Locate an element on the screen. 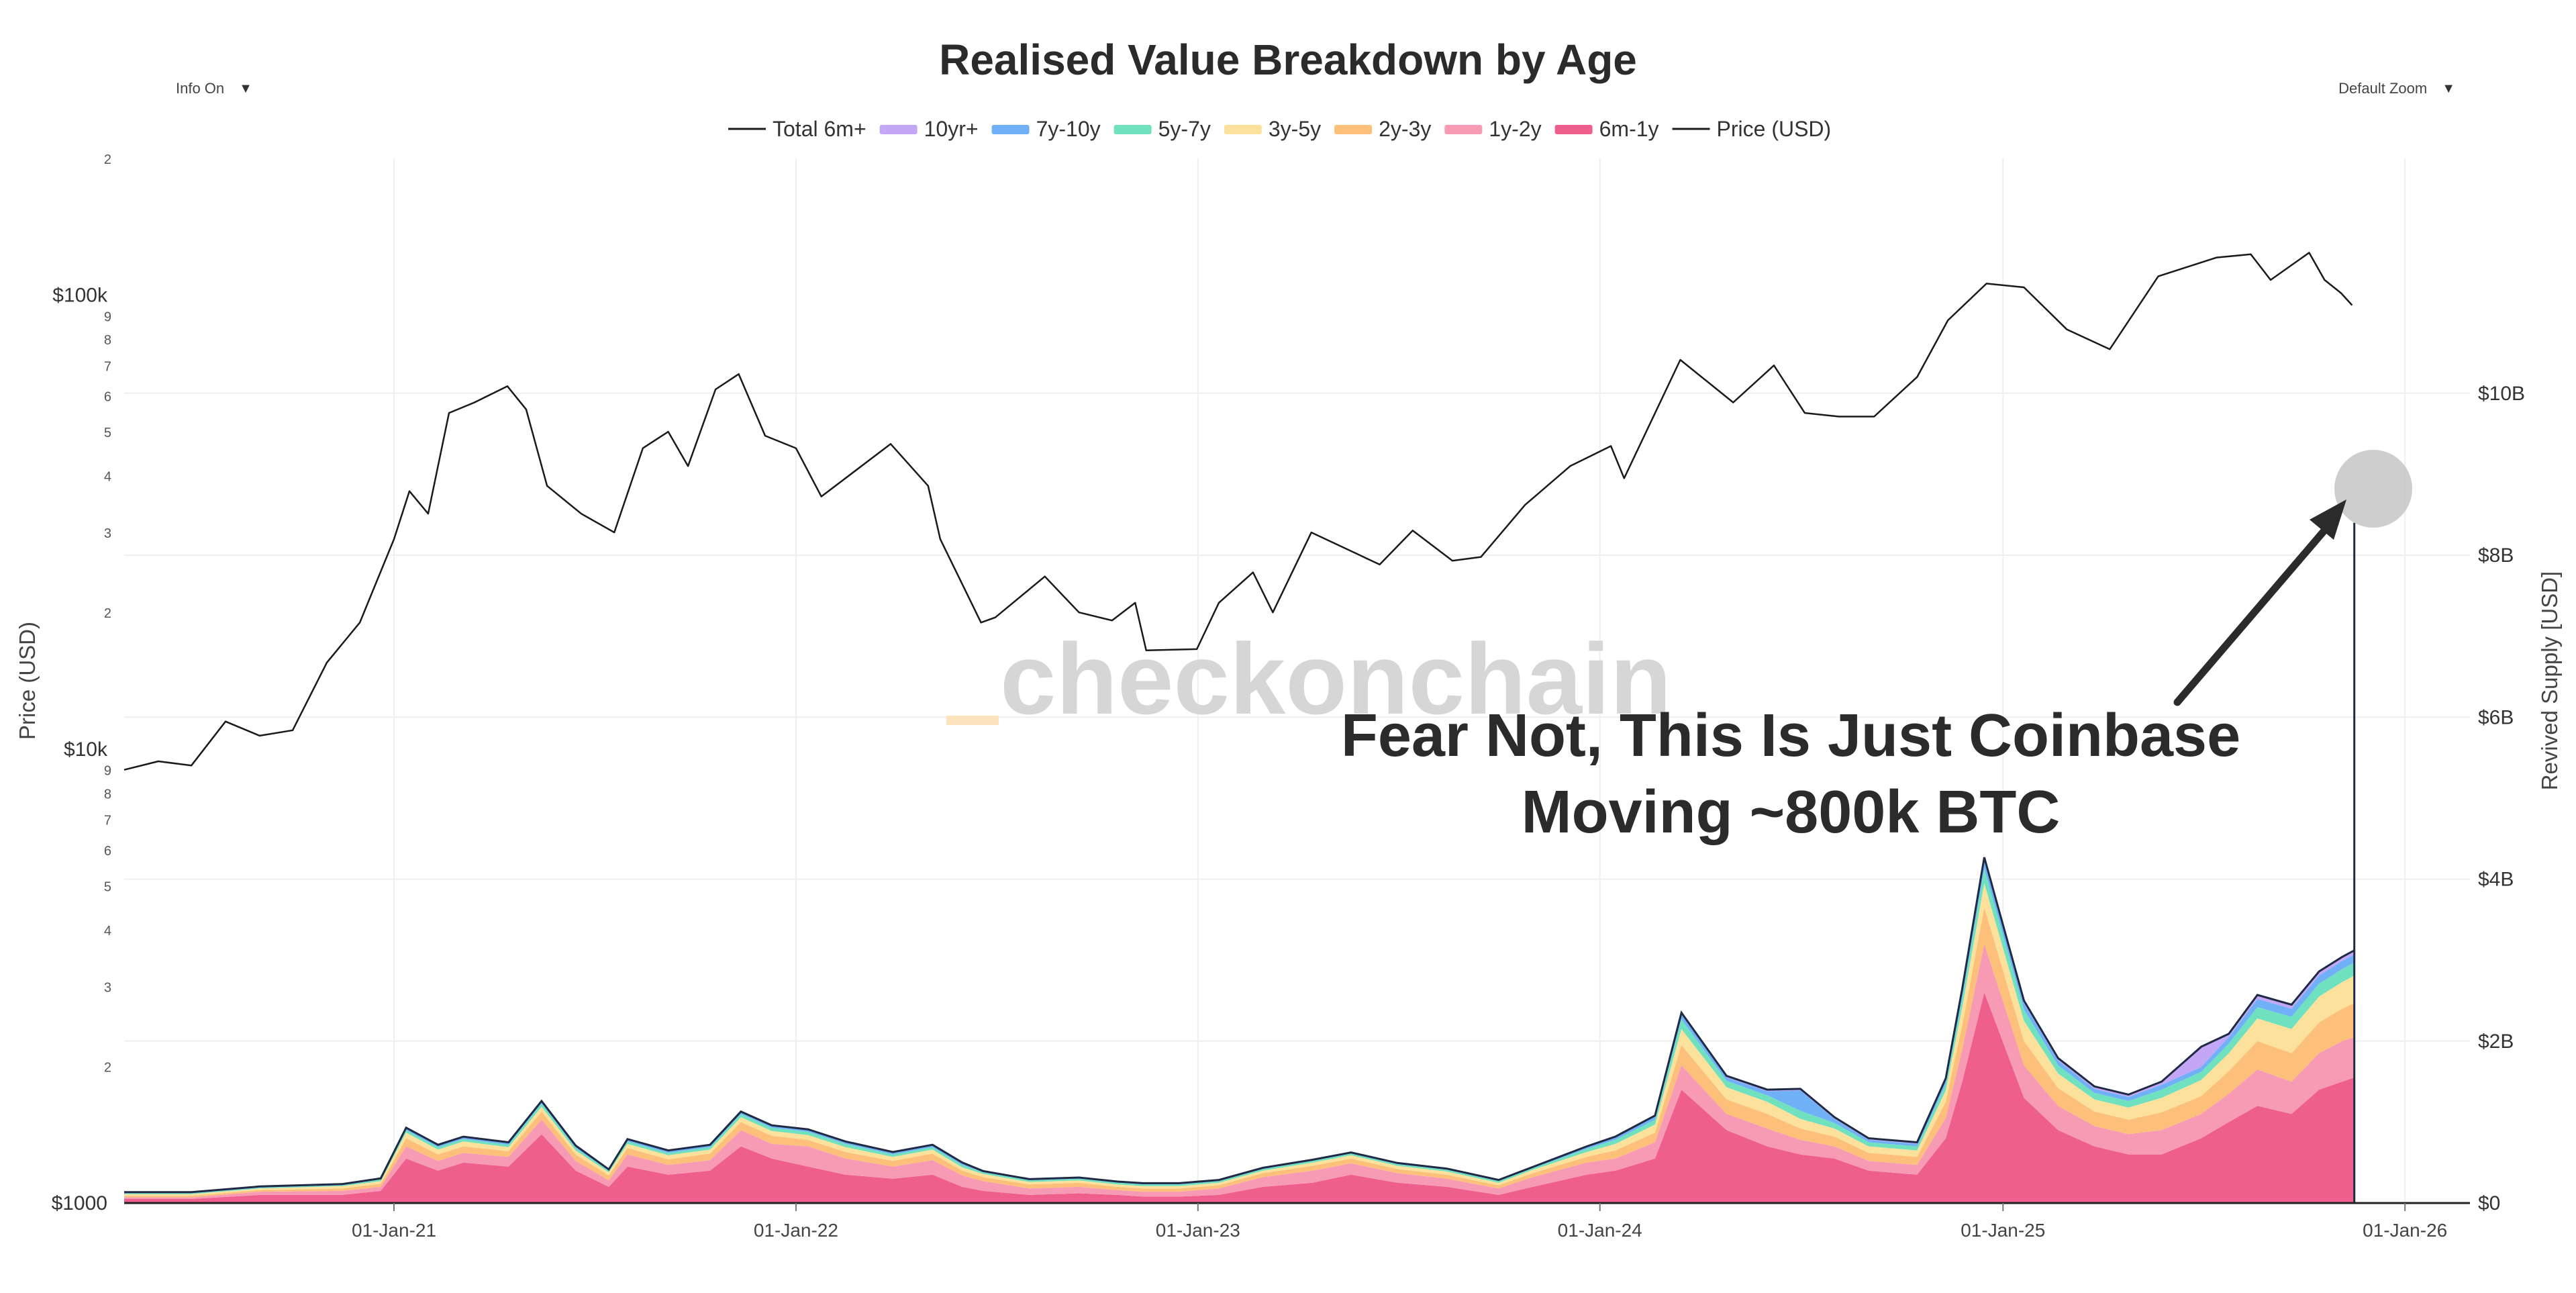 This screenshot has width=2576, height=1293. chart-title: Realised Value Breakdown by Age is located at coordinates (1288, 60).